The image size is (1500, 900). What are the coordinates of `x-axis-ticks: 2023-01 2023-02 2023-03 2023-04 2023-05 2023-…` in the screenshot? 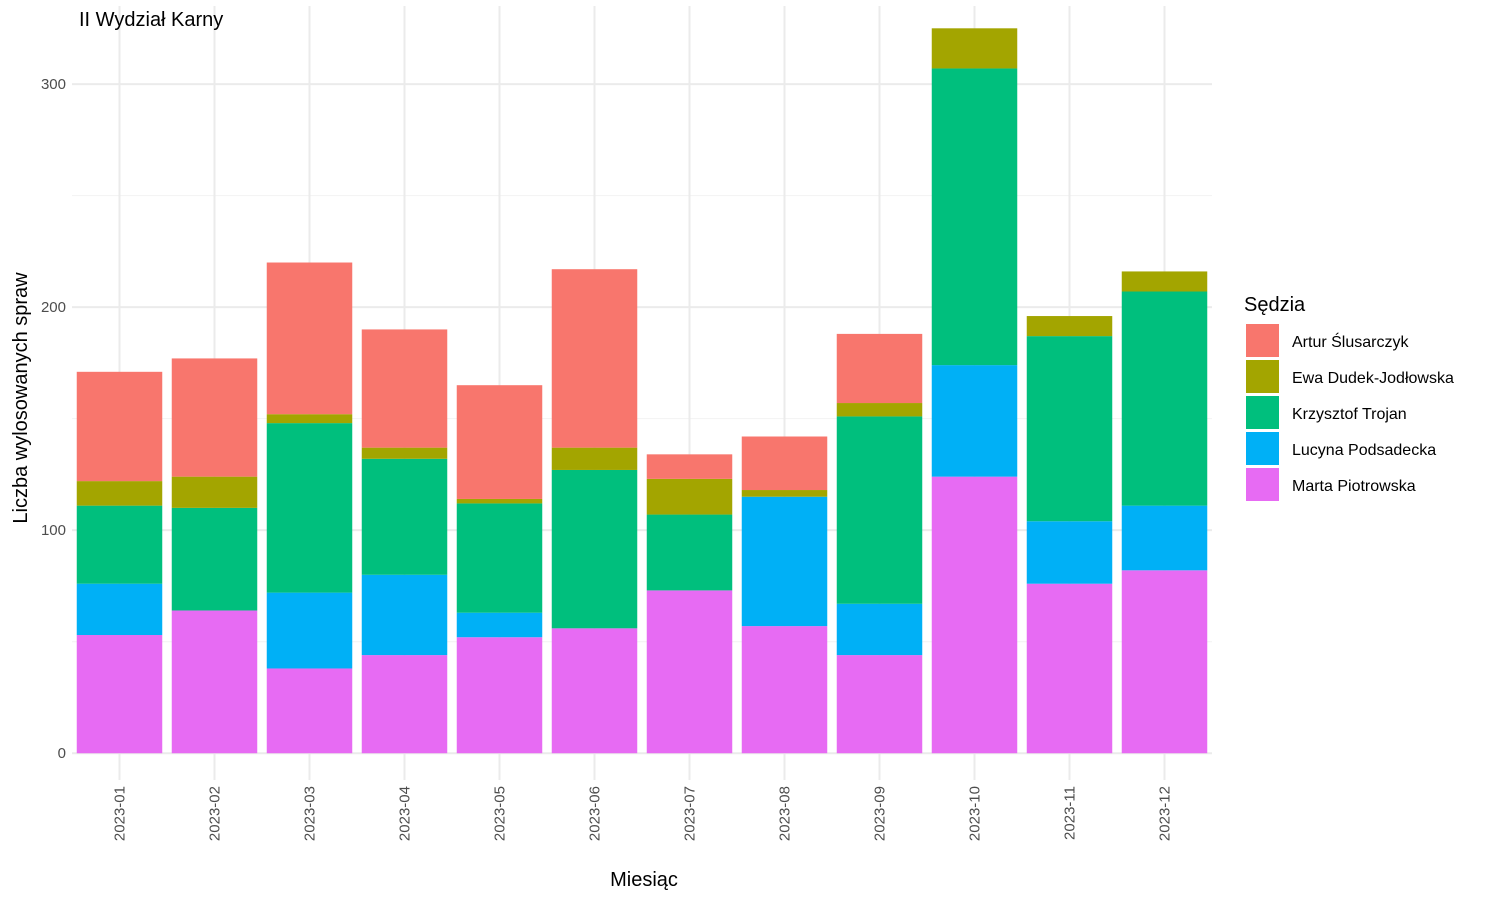 It's located at (643, 813).